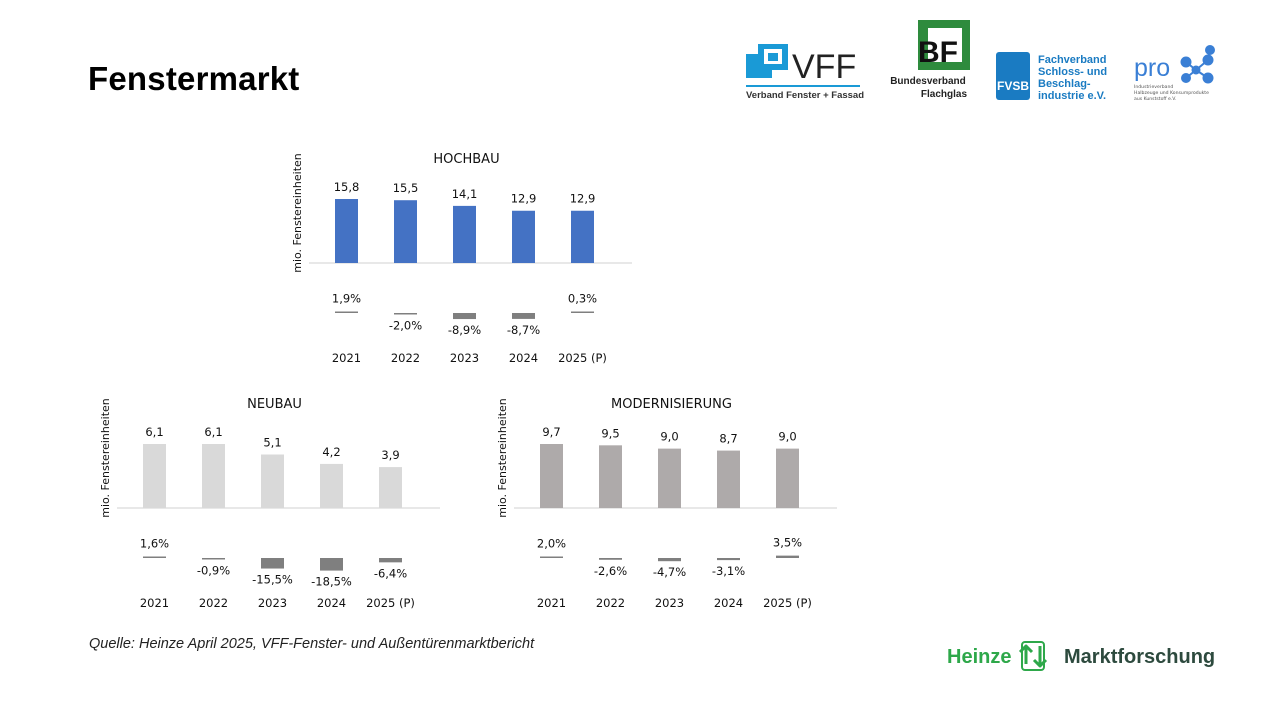  What do you see at coordinates (390, 573) in the screenshot?
I see `change-label: -6,4%` at bounding box center [390, 573].